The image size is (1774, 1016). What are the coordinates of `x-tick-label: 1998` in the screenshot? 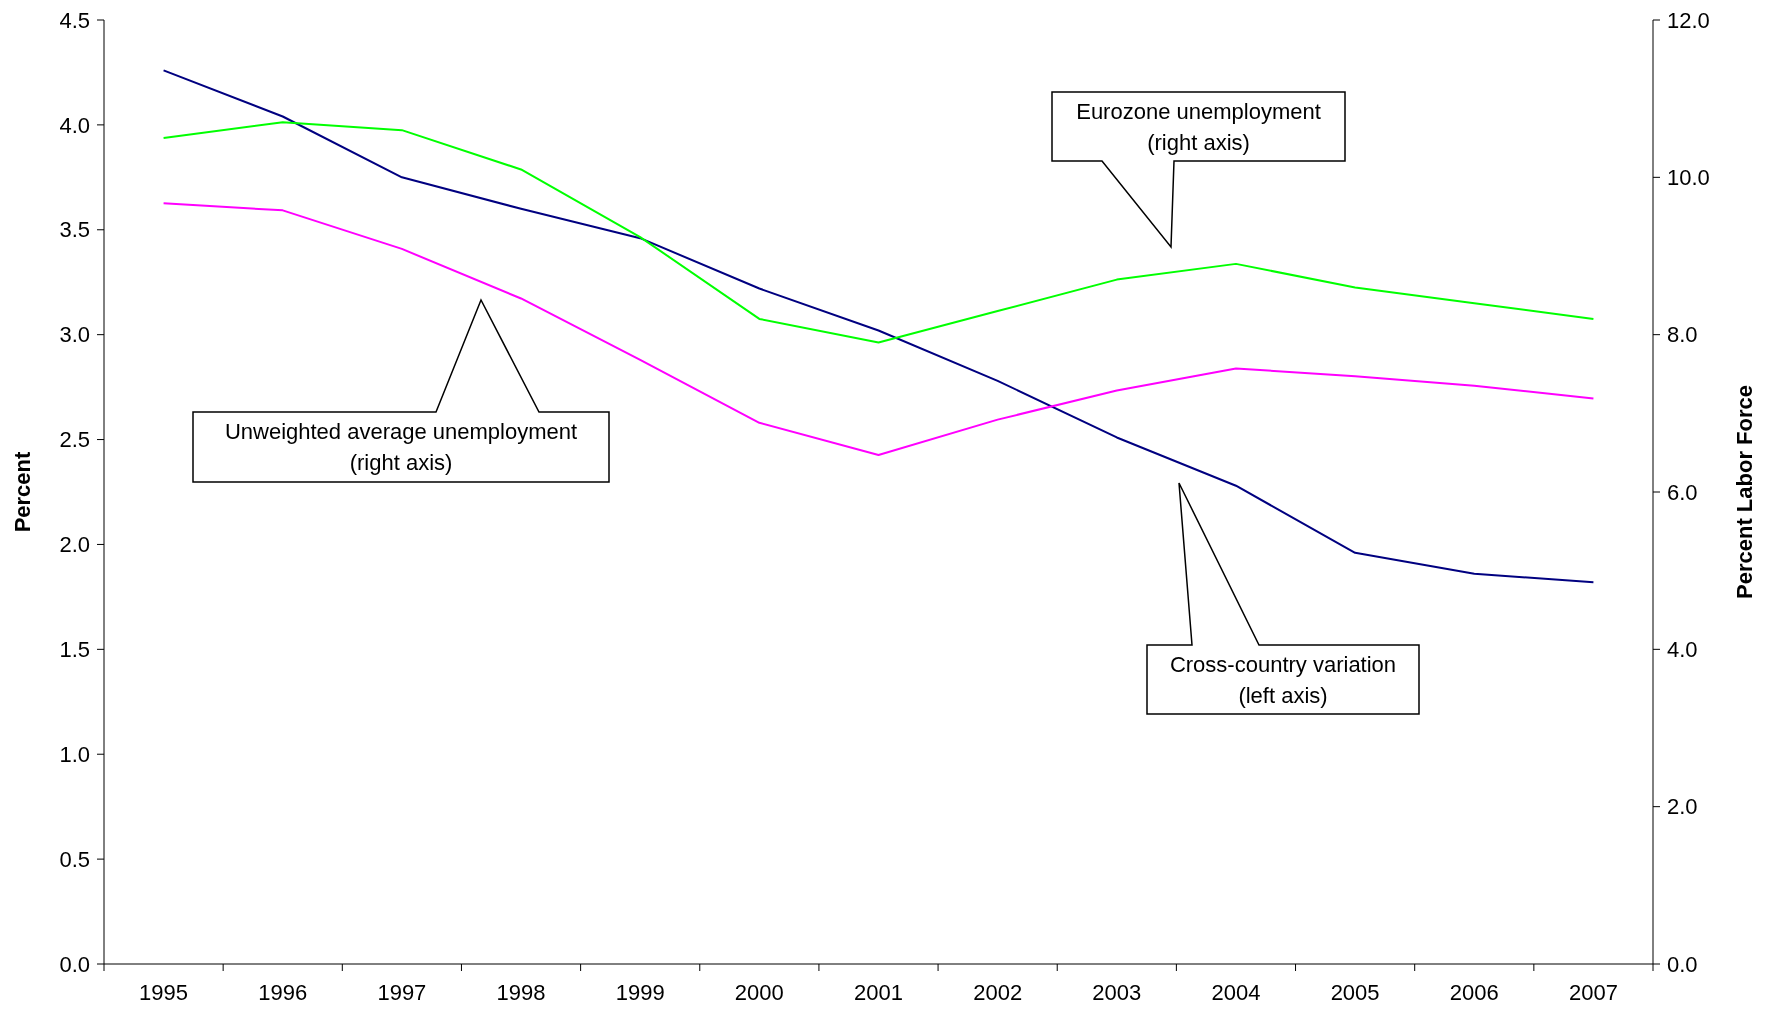 It's located at (521, 992).